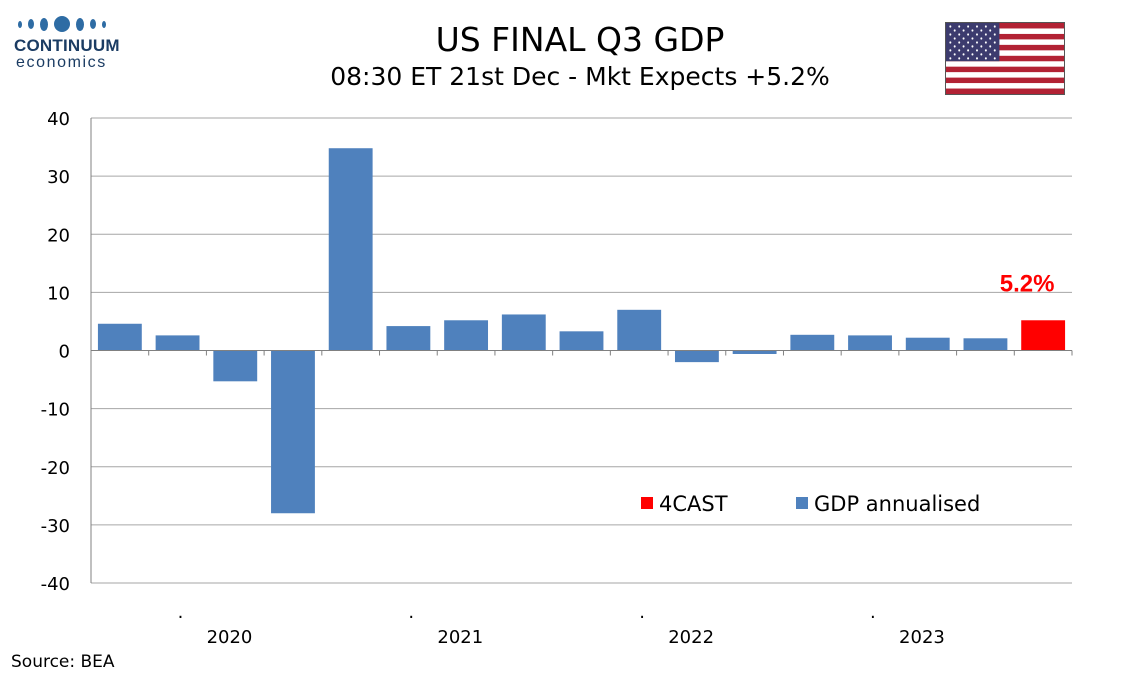 The image size is (1134, 680). Describe the element at coordinates (58, 119) in the screenshot. I see `y-tick-label: 40` at that location.